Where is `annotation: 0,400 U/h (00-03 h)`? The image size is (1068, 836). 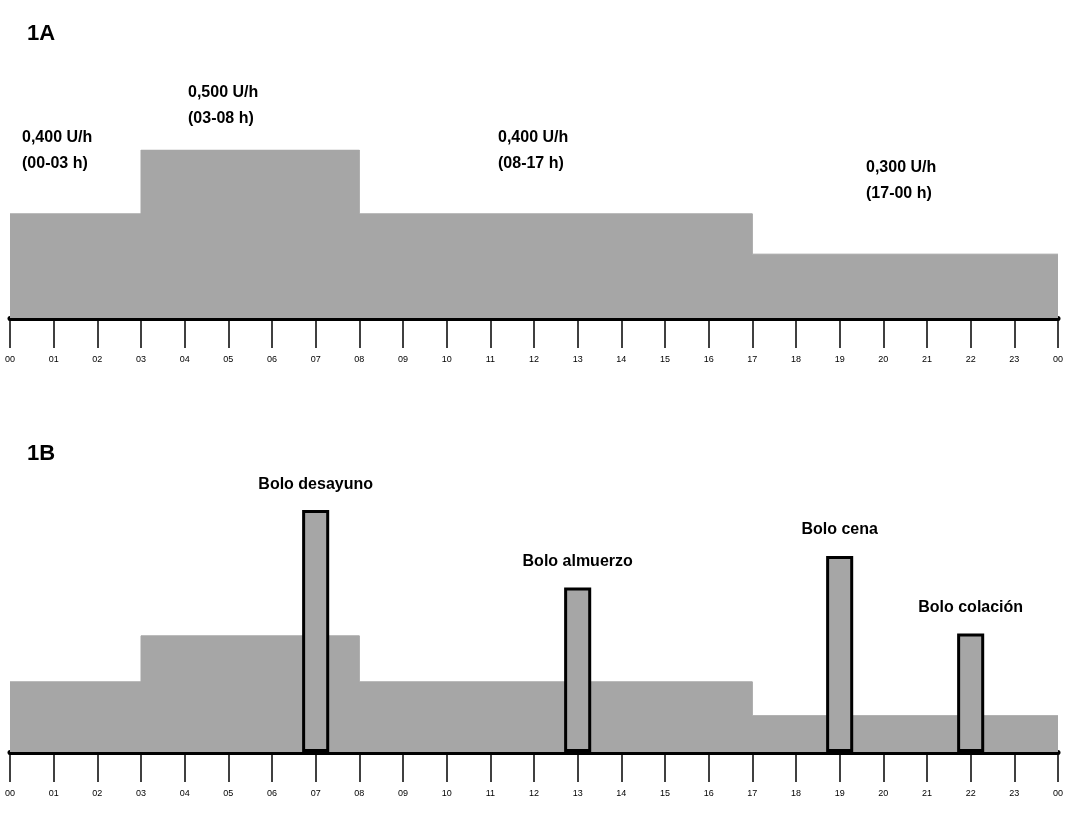 annotation: 0,400 U/h (00-03 h) is located at coordinates (57, 149).